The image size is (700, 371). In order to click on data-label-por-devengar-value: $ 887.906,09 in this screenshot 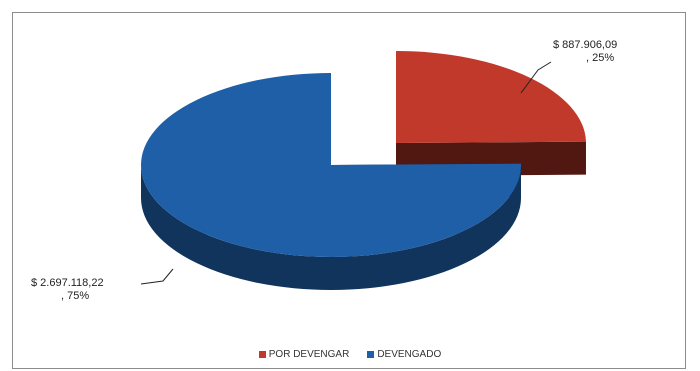, I will do `click(585, 45)`.